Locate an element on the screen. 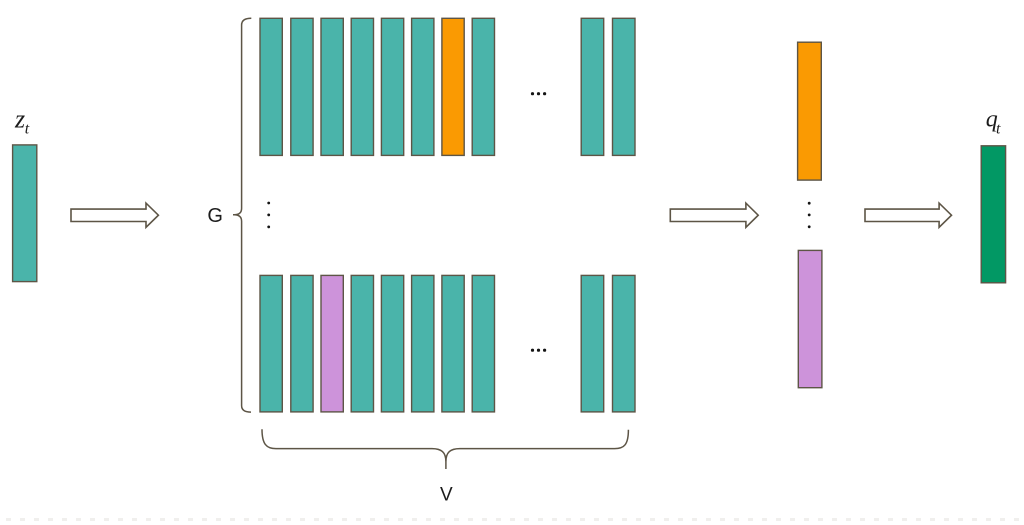  svg-text: z is located at coordinates (19, 118).